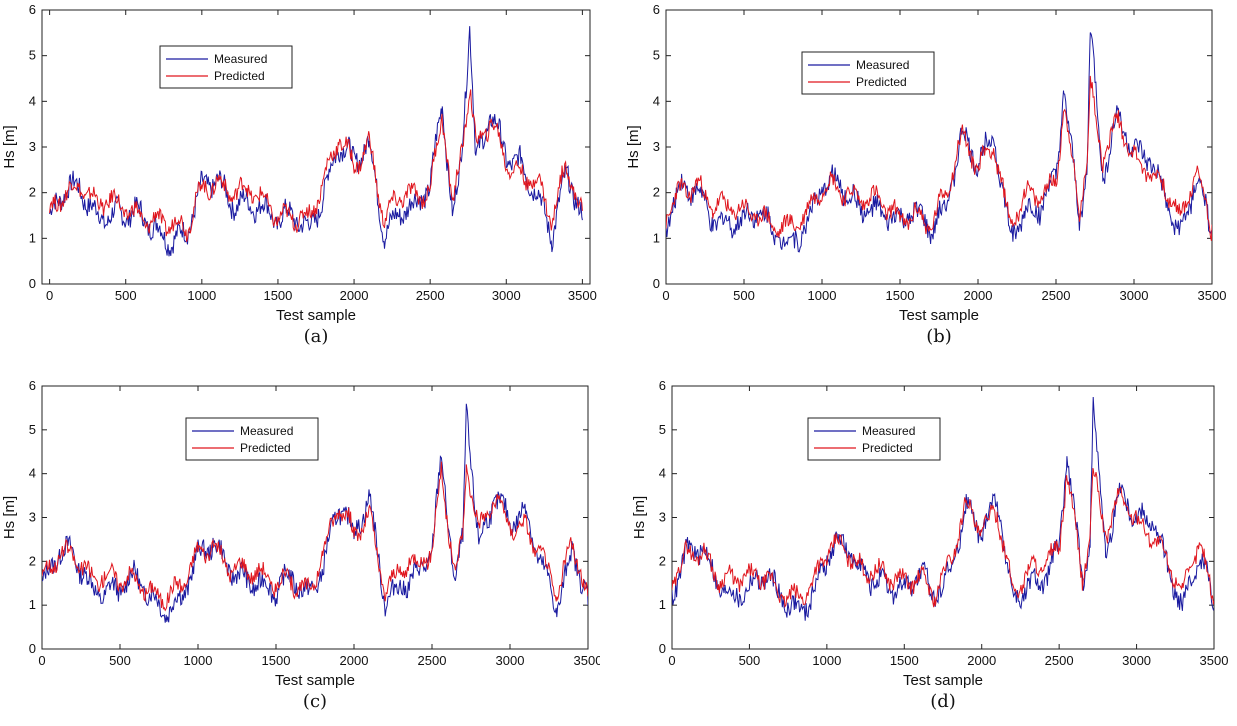 The width and height of the screenshot is (1237, 726). I want to click on panel-caption: (a), so click(316, 336).